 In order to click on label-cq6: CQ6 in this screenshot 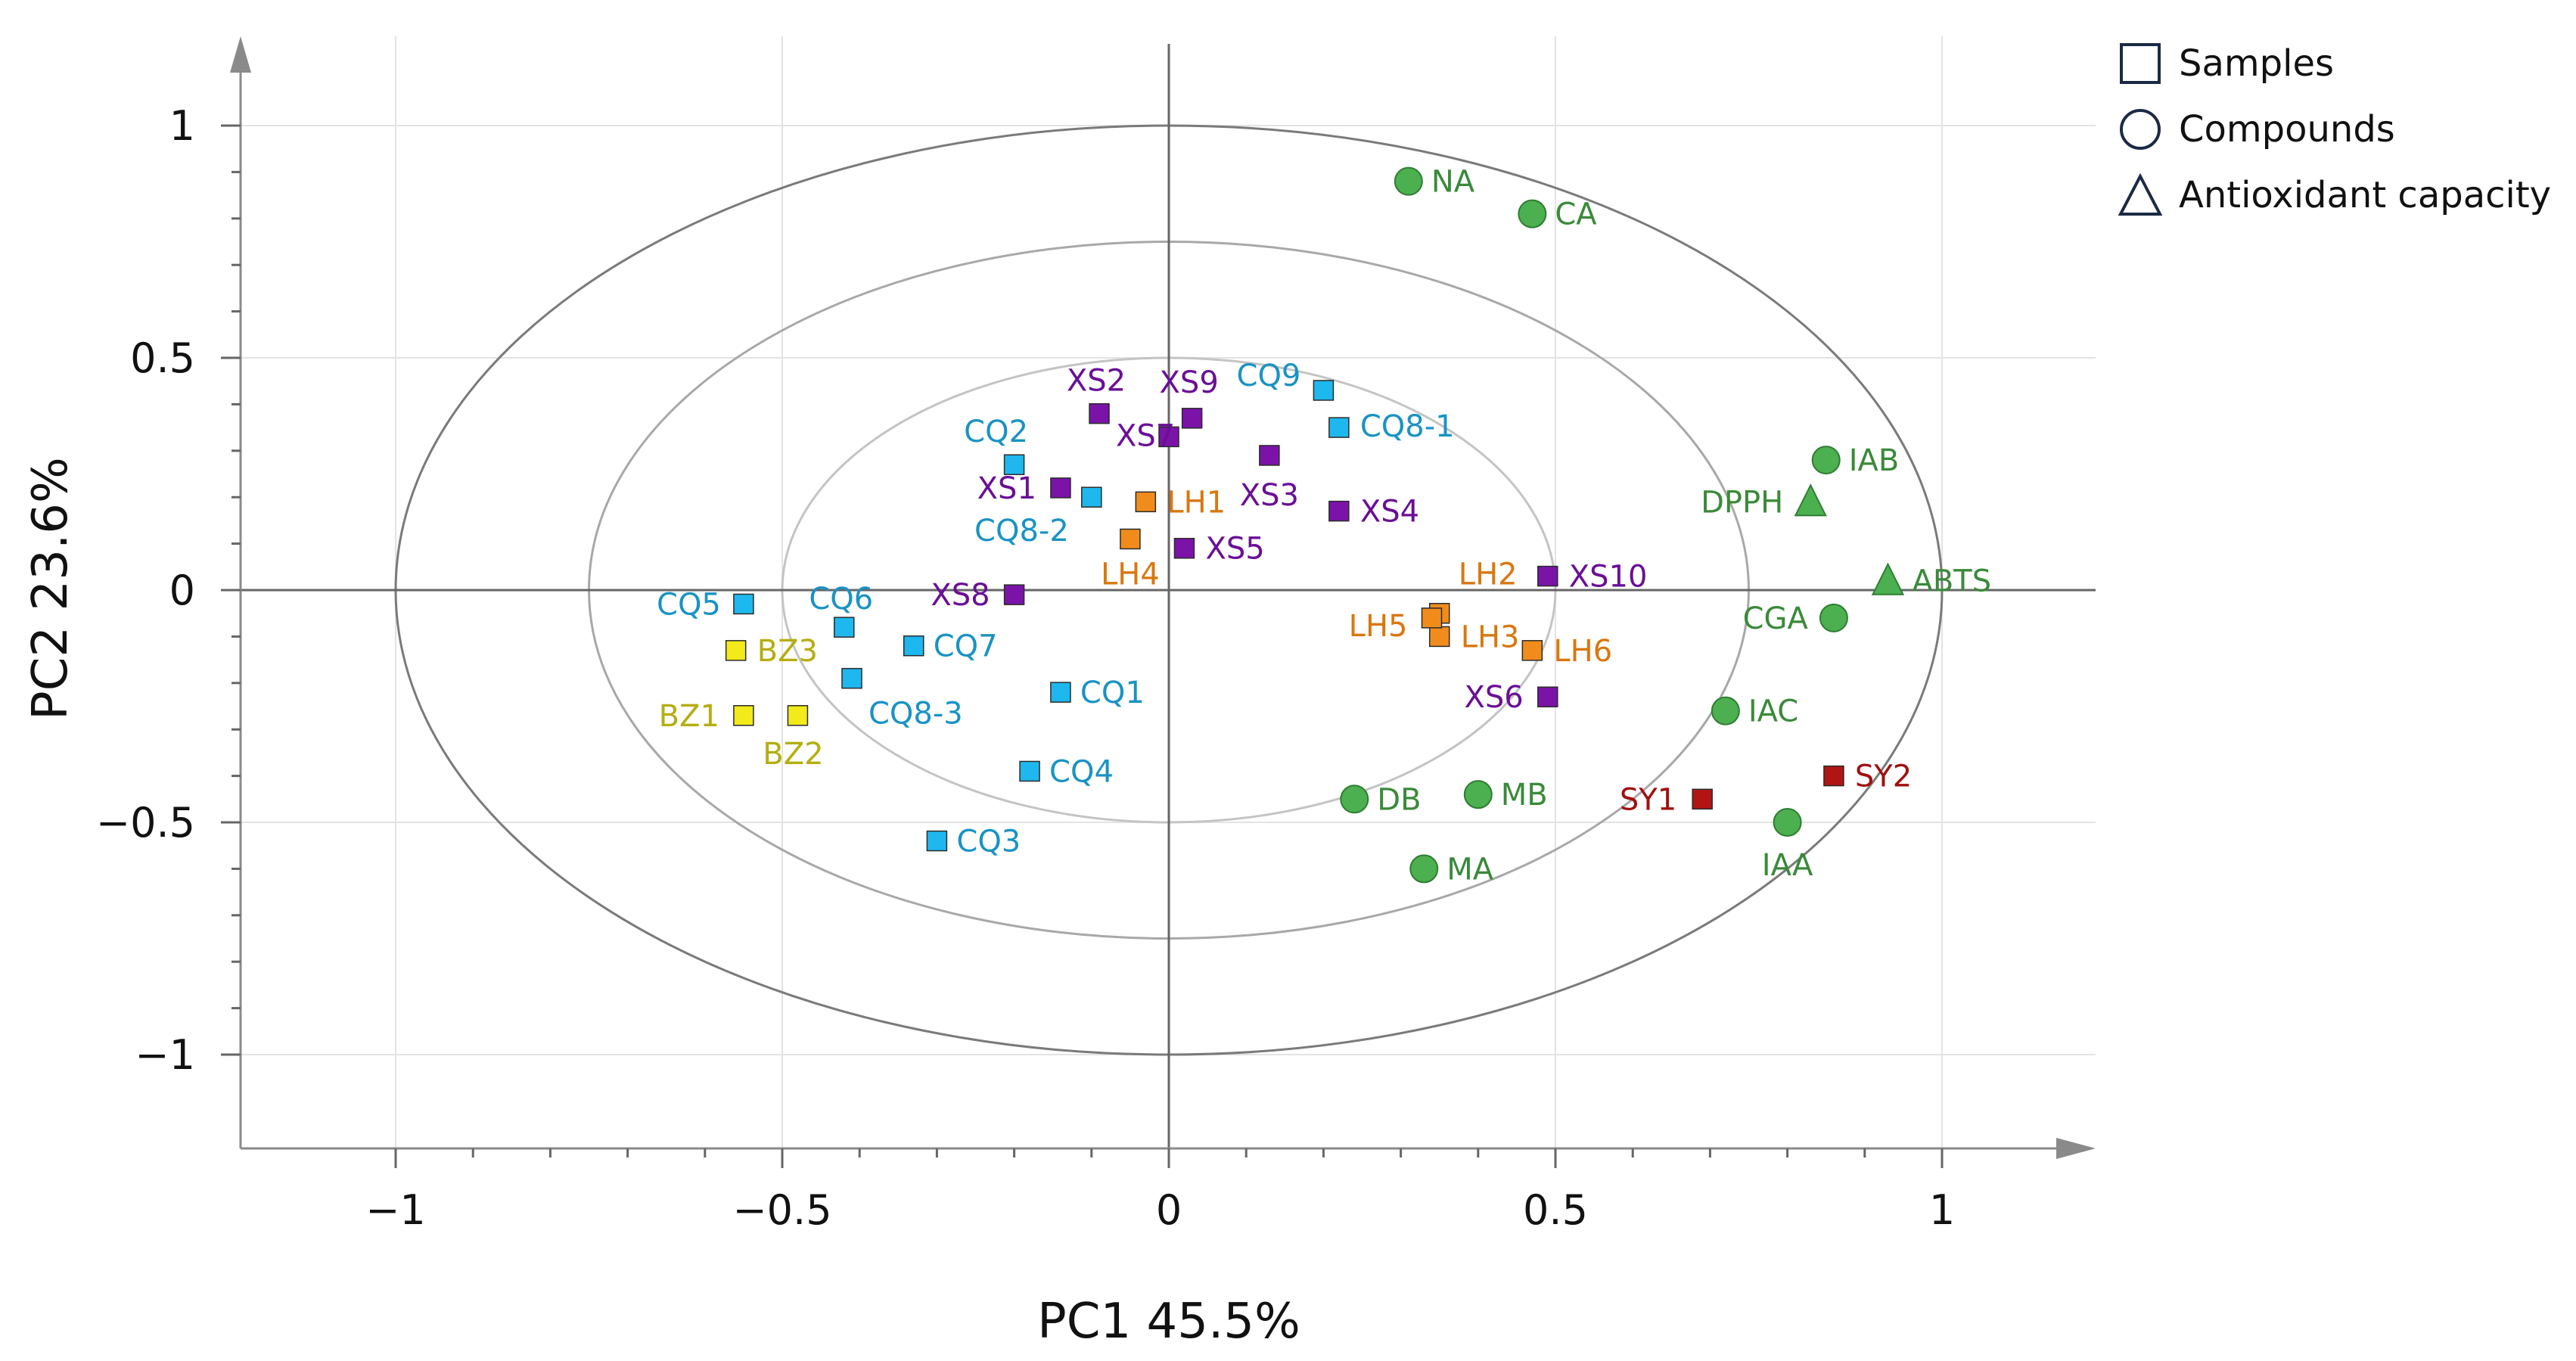, I will do `click(841, 599)`.